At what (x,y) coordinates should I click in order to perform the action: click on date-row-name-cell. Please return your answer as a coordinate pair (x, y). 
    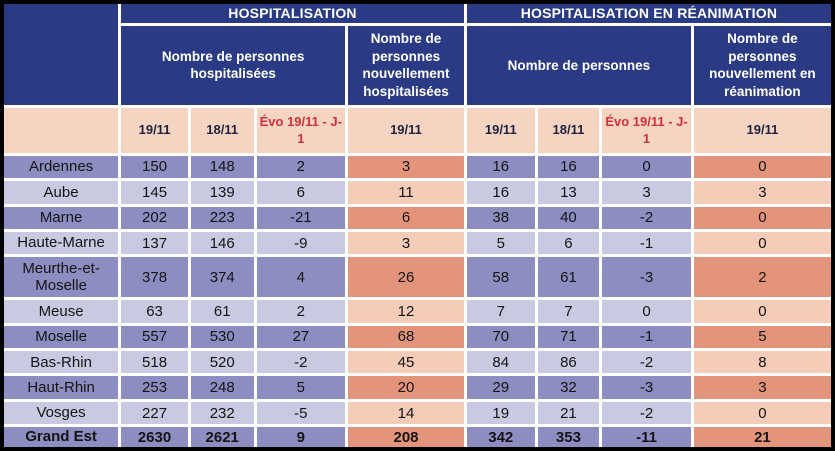
    Looking at the image, I should click on (61, 130).